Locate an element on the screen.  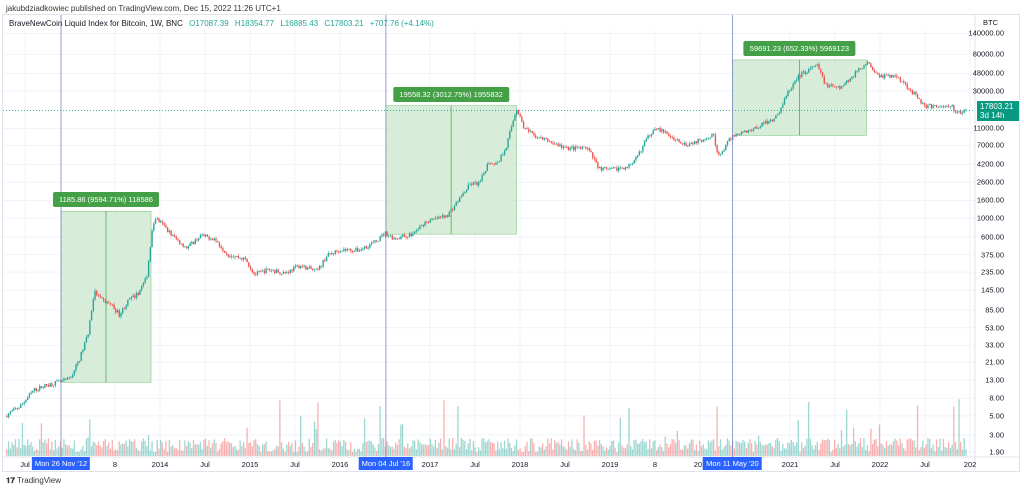
range-label: 19558.32 (3012.75%) 1955832 is located at coordinates (451, 94).